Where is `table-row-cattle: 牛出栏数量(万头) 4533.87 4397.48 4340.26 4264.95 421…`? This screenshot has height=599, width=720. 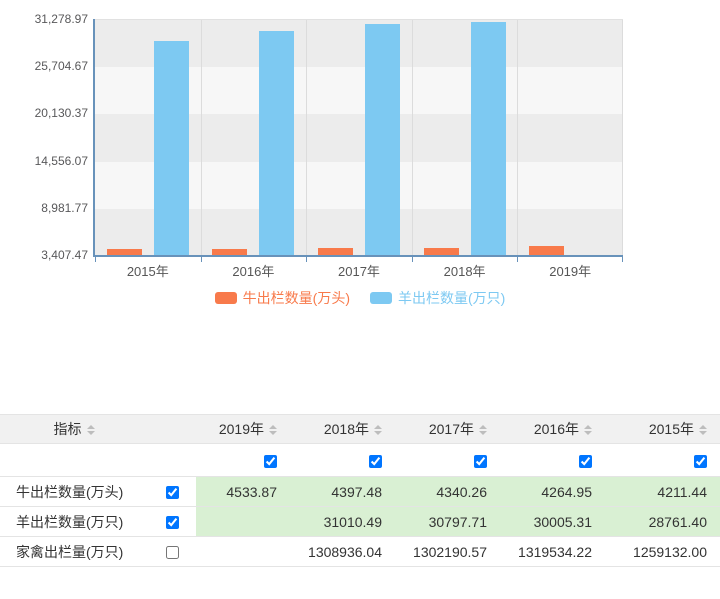
table-row-cattle: 牛出栏数量(万头) 4533.87 4397.48 4340.26 4264.95 421… is located at coordinates (360, 491).